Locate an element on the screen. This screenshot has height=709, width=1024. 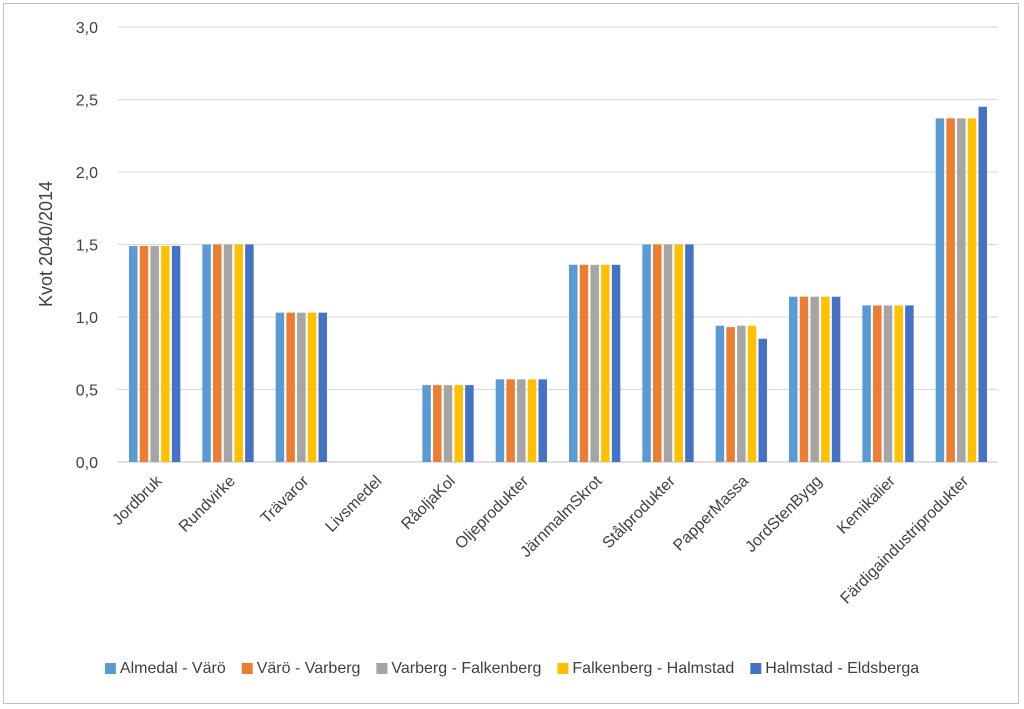
legend-label: Halmstad - Eldsberga is located at coordinates (842, 668).